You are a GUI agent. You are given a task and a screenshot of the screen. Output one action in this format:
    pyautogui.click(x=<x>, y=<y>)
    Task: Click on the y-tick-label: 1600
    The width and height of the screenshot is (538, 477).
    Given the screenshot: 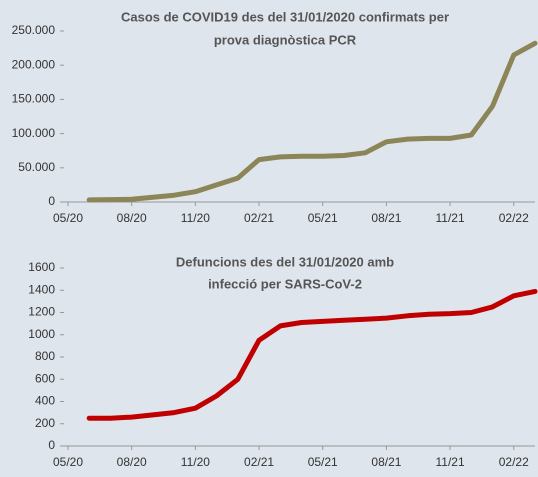 What is the action you would take?
    pyautogui.click(x=41, y=267)
    